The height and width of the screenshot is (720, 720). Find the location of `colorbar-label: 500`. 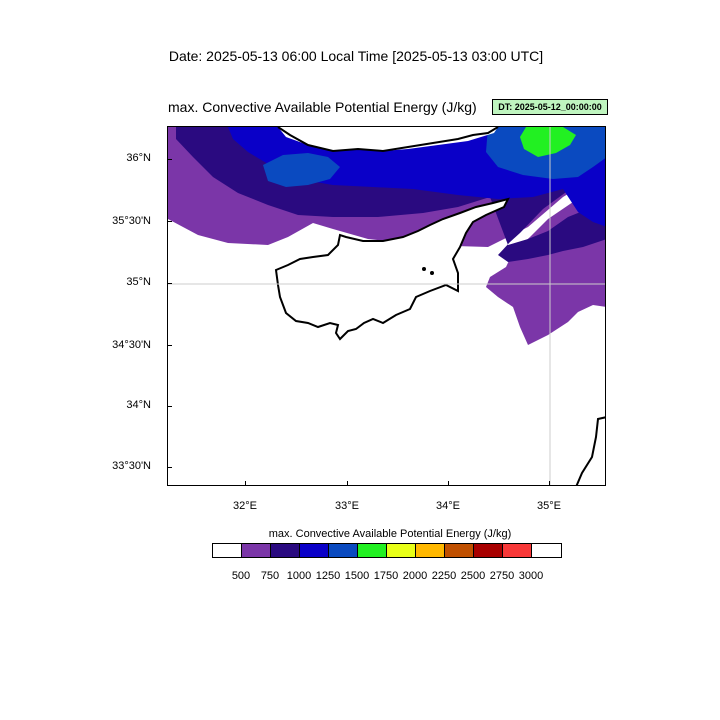

colorbar-label: 500 is located at coordinates (241, 576).